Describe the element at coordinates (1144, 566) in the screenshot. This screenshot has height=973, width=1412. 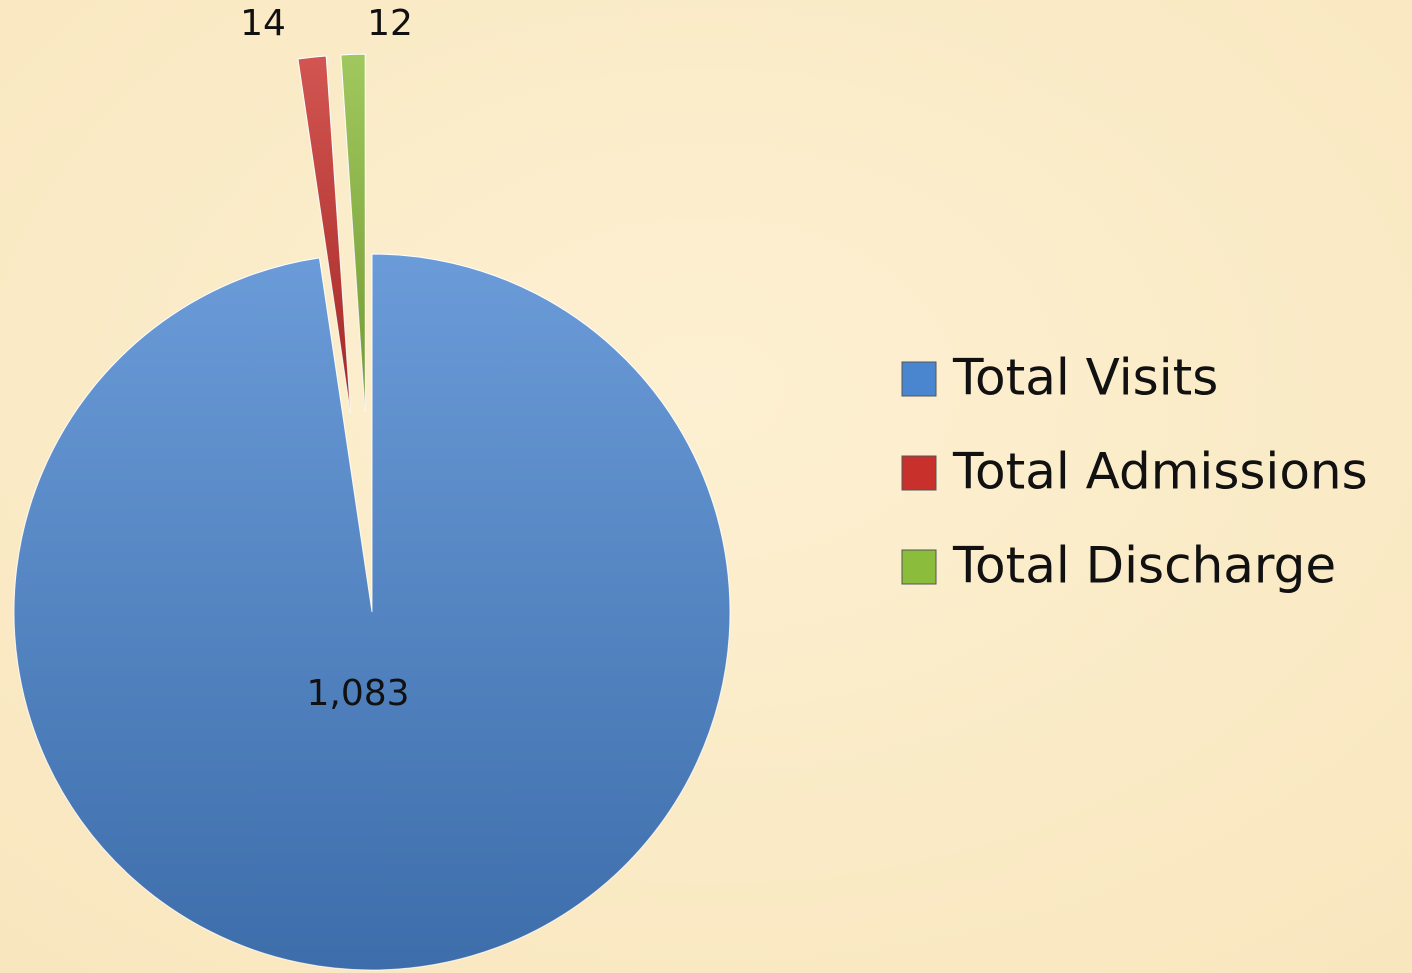
I see `legend-label: Total Discharge` at that location.